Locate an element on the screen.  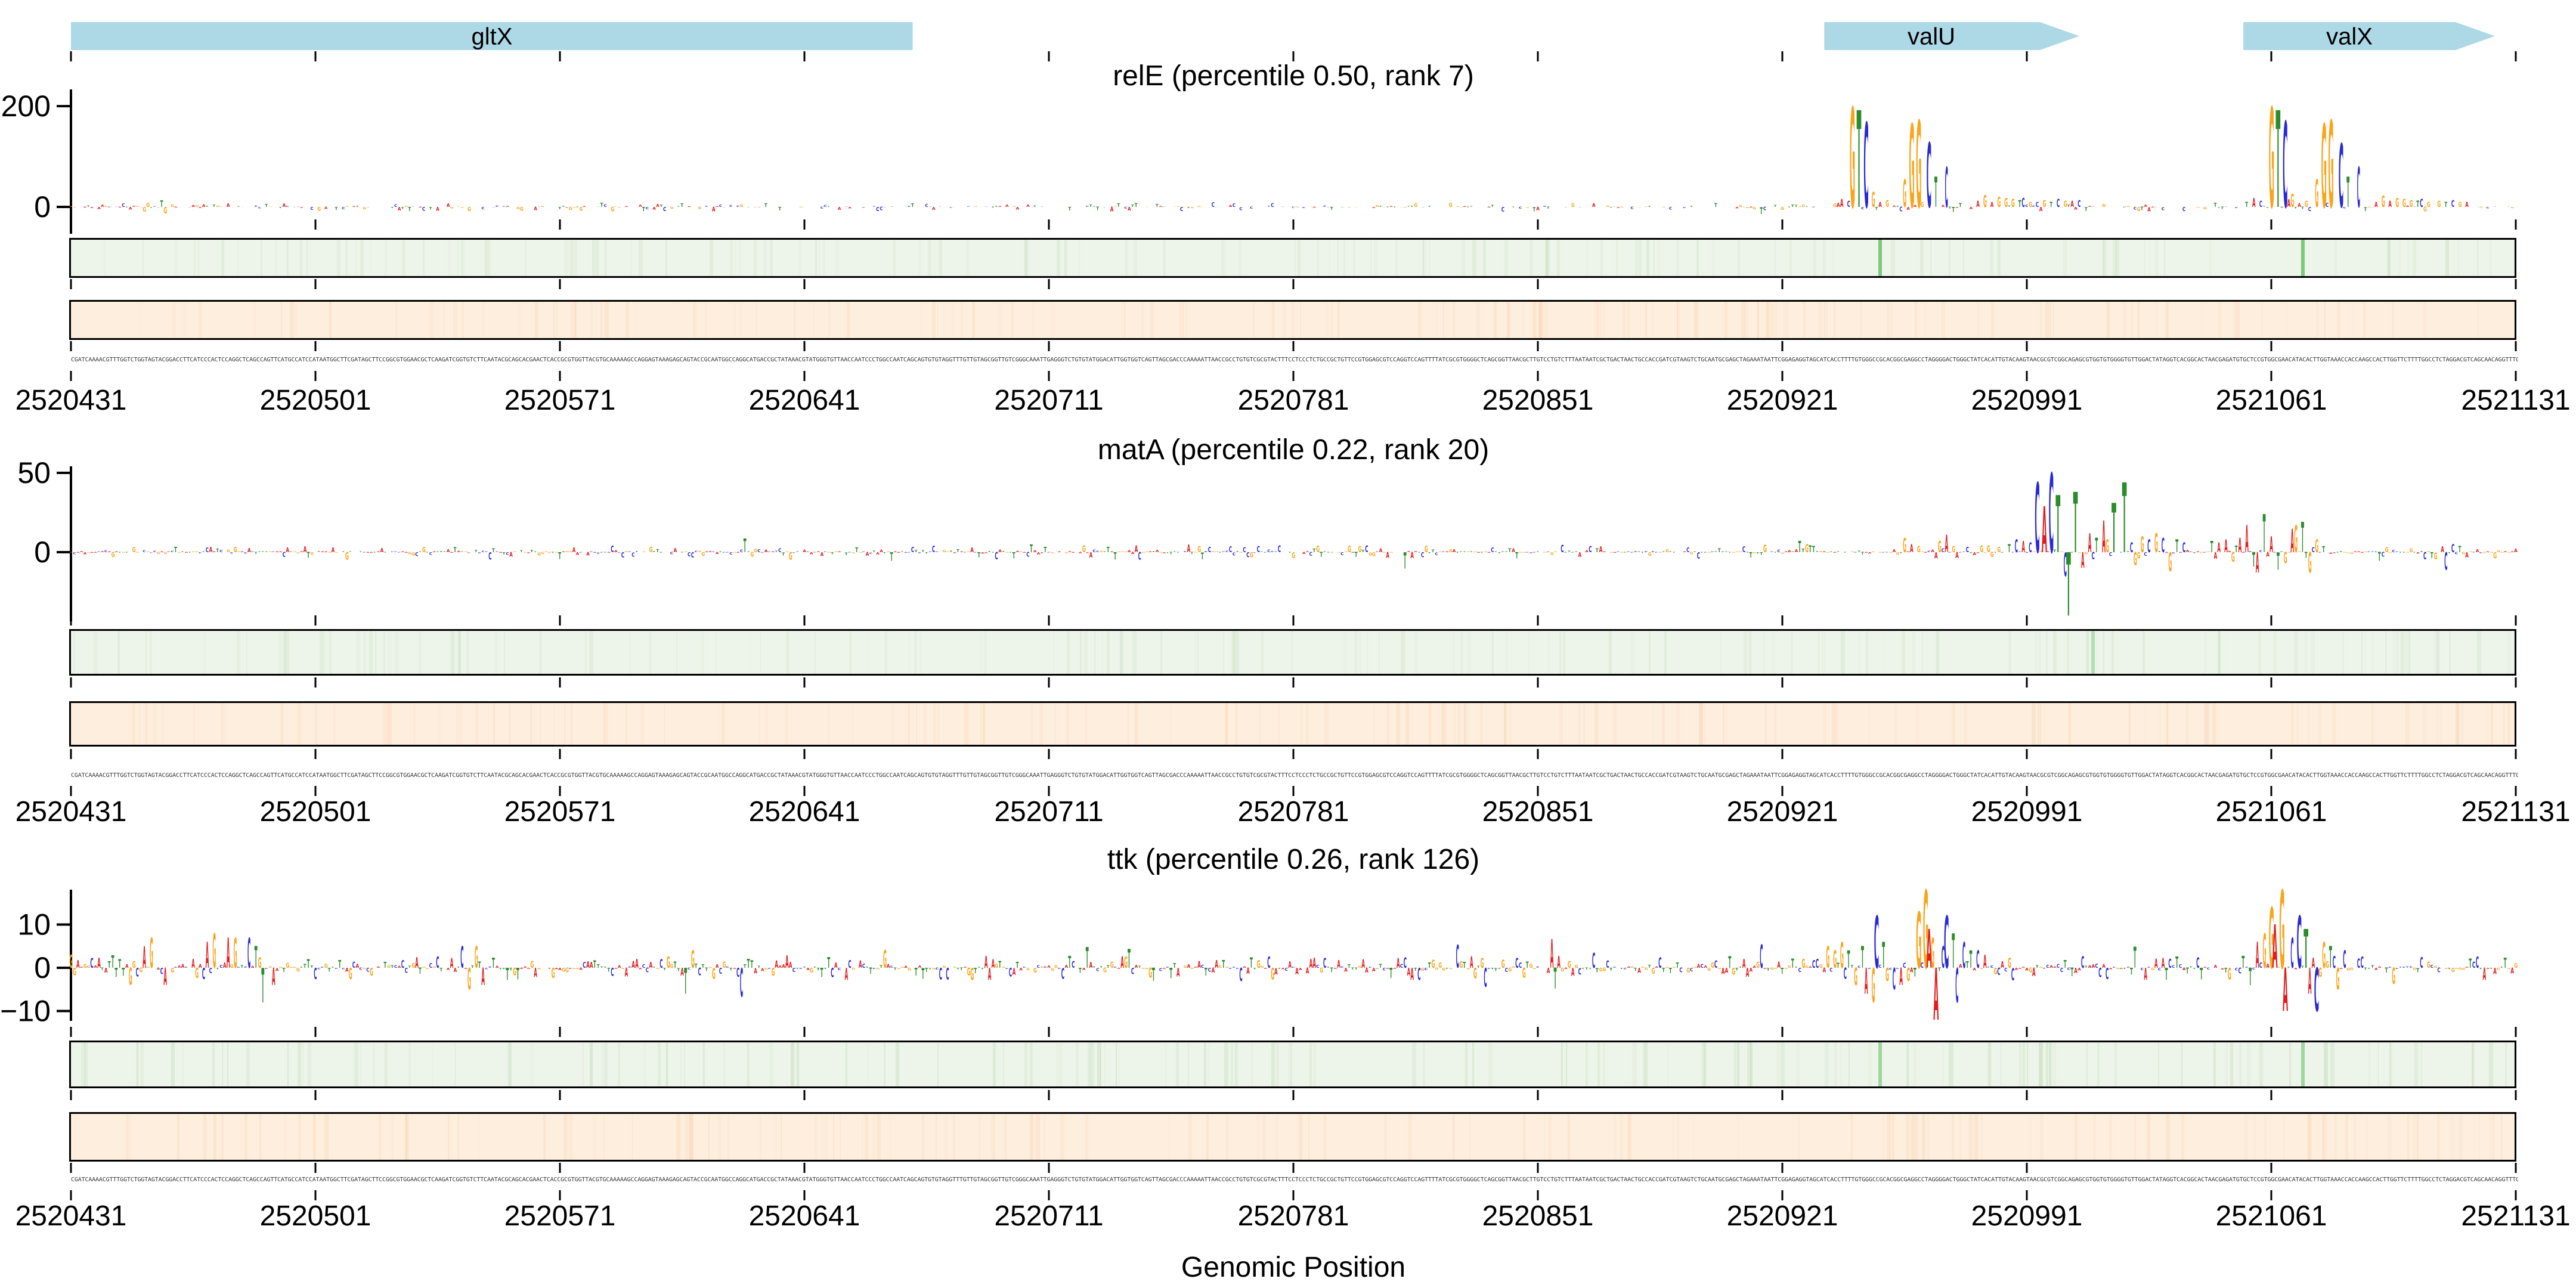
orange-annotation-strip-matA is located at coordinates (1292, 724).